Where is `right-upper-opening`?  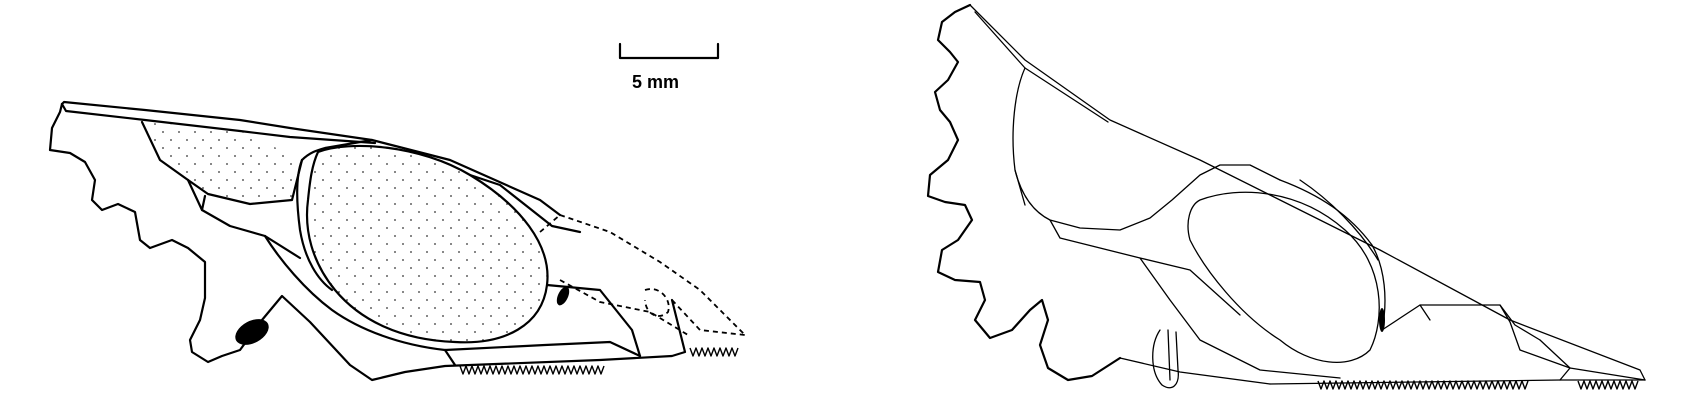
right-upper-opening is located at coordinates (1146, 149).